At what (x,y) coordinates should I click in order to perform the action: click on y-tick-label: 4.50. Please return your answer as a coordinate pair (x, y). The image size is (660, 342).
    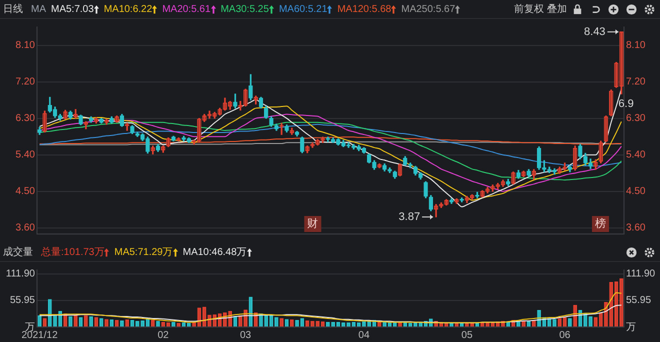
    Looking at the image, I should click on (26, 192).